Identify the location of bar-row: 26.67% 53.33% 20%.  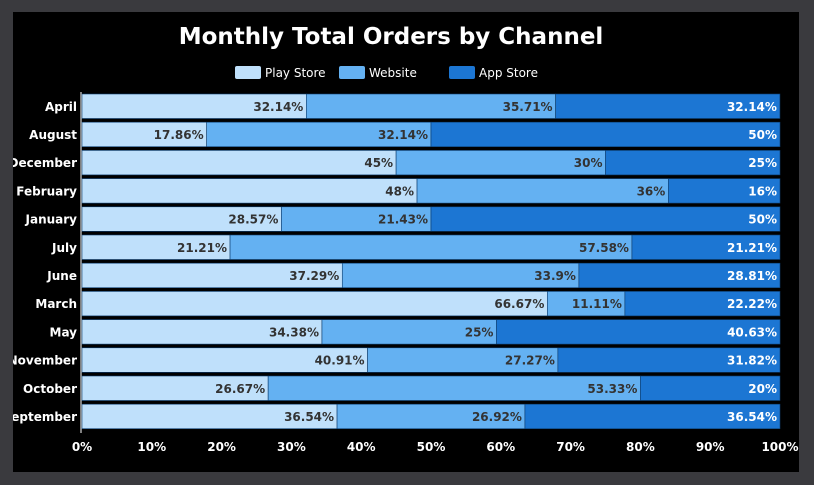
(431, 388).